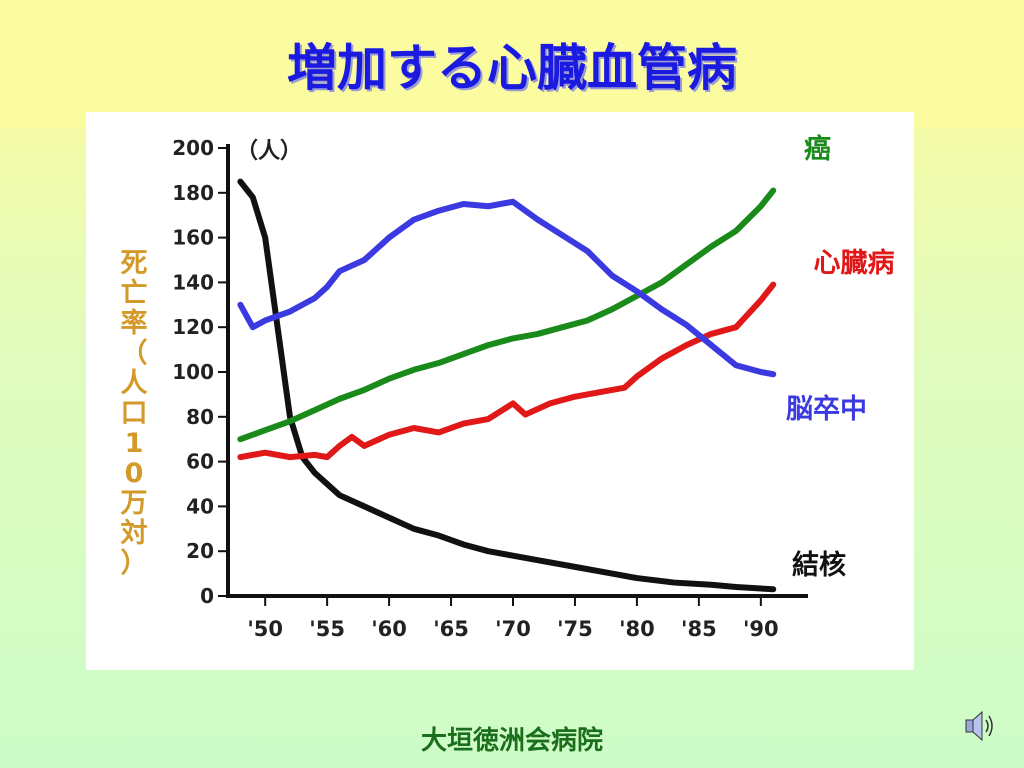 Image resolution: width=1024 pixels, height=768 pixels. I want to click on x-tick-label: '55, so click(327, 629).